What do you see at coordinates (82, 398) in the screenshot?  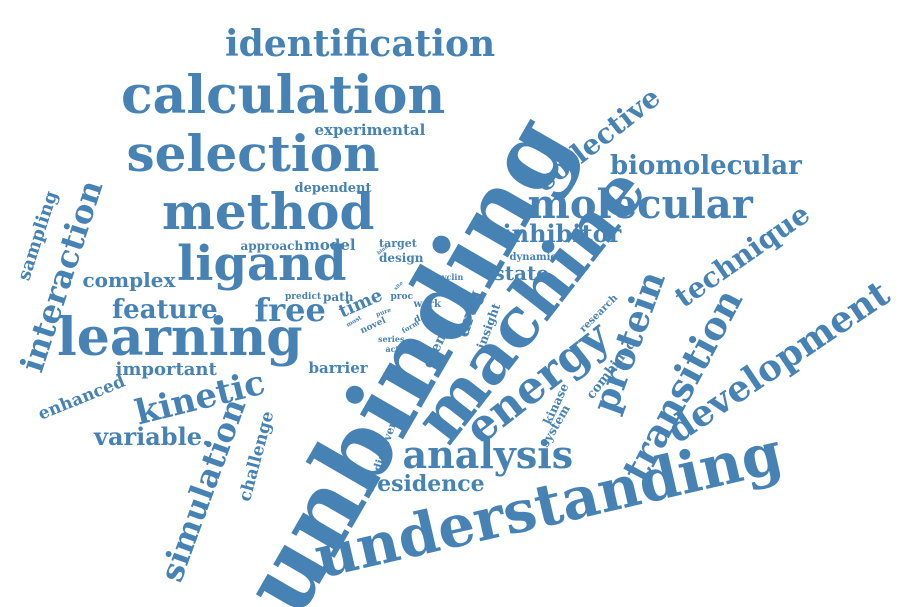 I see `word-enhanced: enhanced` at bounding box center [82, 398].